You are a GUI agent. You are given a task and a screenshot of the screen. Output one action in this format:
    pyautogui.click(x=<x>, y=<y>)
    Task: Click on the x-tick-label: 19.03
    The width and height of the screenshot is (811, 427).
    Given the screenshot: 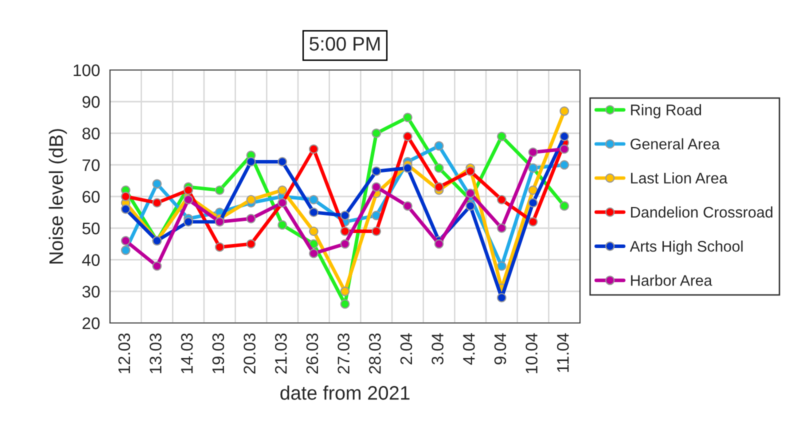 What is the action you would take?
    pyautogui.click(x=218, y=353)
    